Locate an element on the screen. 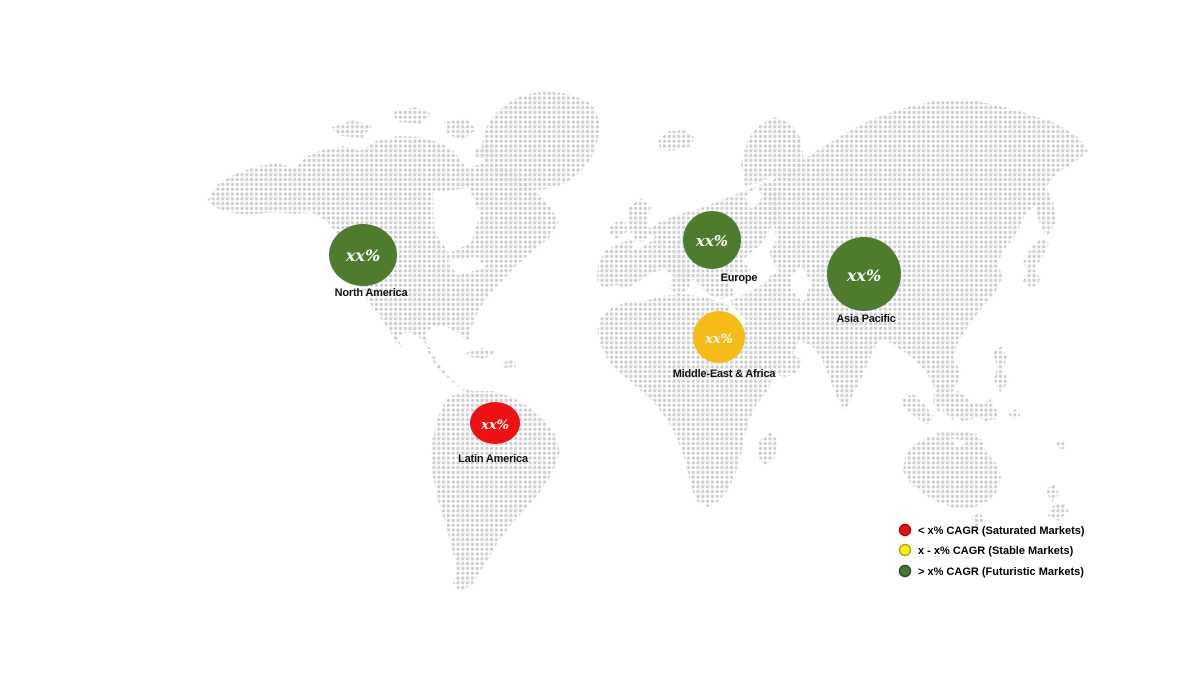 The height and width of the screenshot is (675, 1200). bubble-asia-pacific: xx% Asia Pacific is located at coordinates (864, 281).